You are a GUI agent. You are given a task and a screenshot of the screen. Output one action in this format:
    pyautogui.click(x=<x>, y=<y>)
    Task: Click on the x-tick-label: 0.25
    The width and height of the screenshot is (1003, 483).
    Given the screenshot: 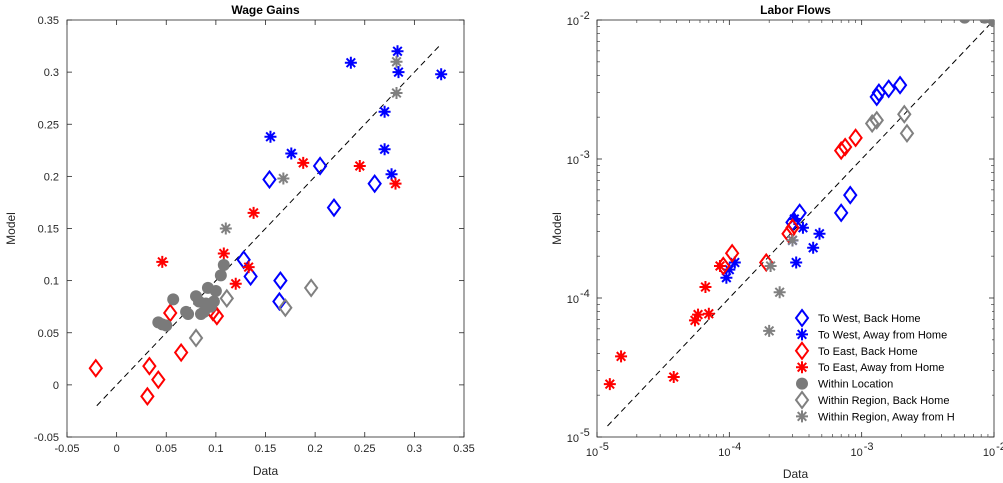 What is the action you would take?
    pyautogui.click(x=364, y=449)
    